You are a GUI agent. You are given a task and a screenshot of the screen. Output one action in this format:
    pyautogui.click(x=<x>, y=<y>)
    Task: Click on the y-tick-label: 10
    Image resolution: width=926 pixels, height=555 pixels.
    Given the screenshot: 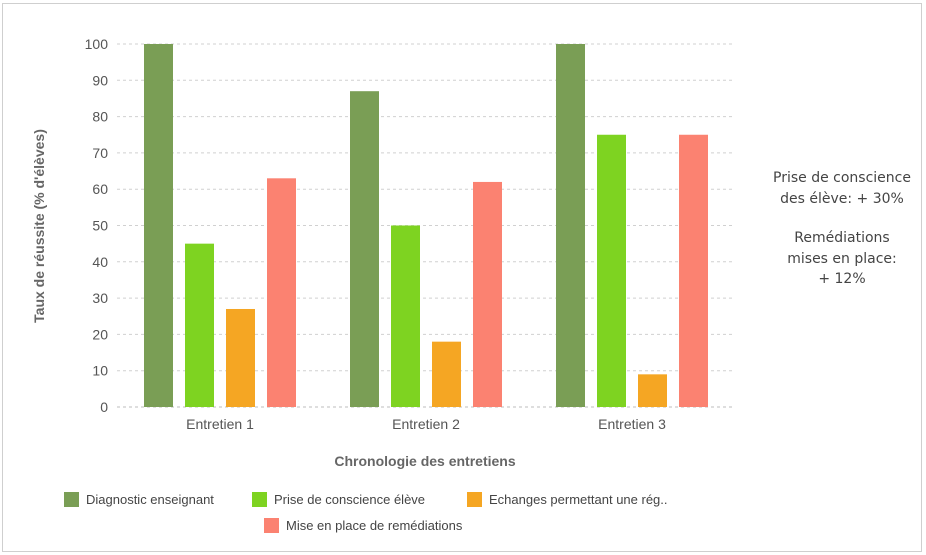 What is the action you would take?
    pyautogui.click(x=100, y=371)
    